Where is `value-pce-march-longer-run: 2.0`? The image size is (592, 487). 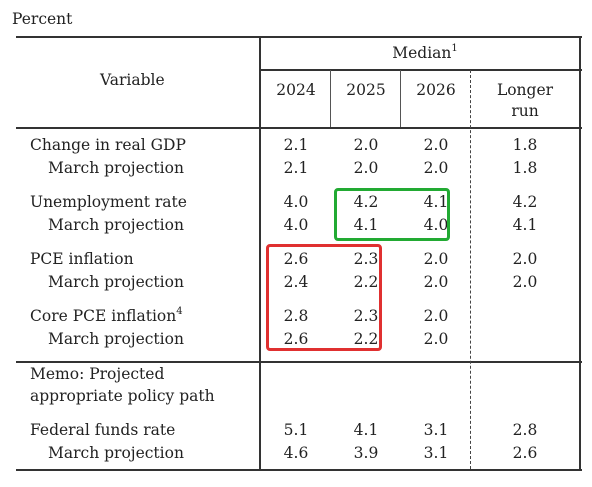 value-pce-march-longer-run: 2.0 is located at coordinates (525, 282).